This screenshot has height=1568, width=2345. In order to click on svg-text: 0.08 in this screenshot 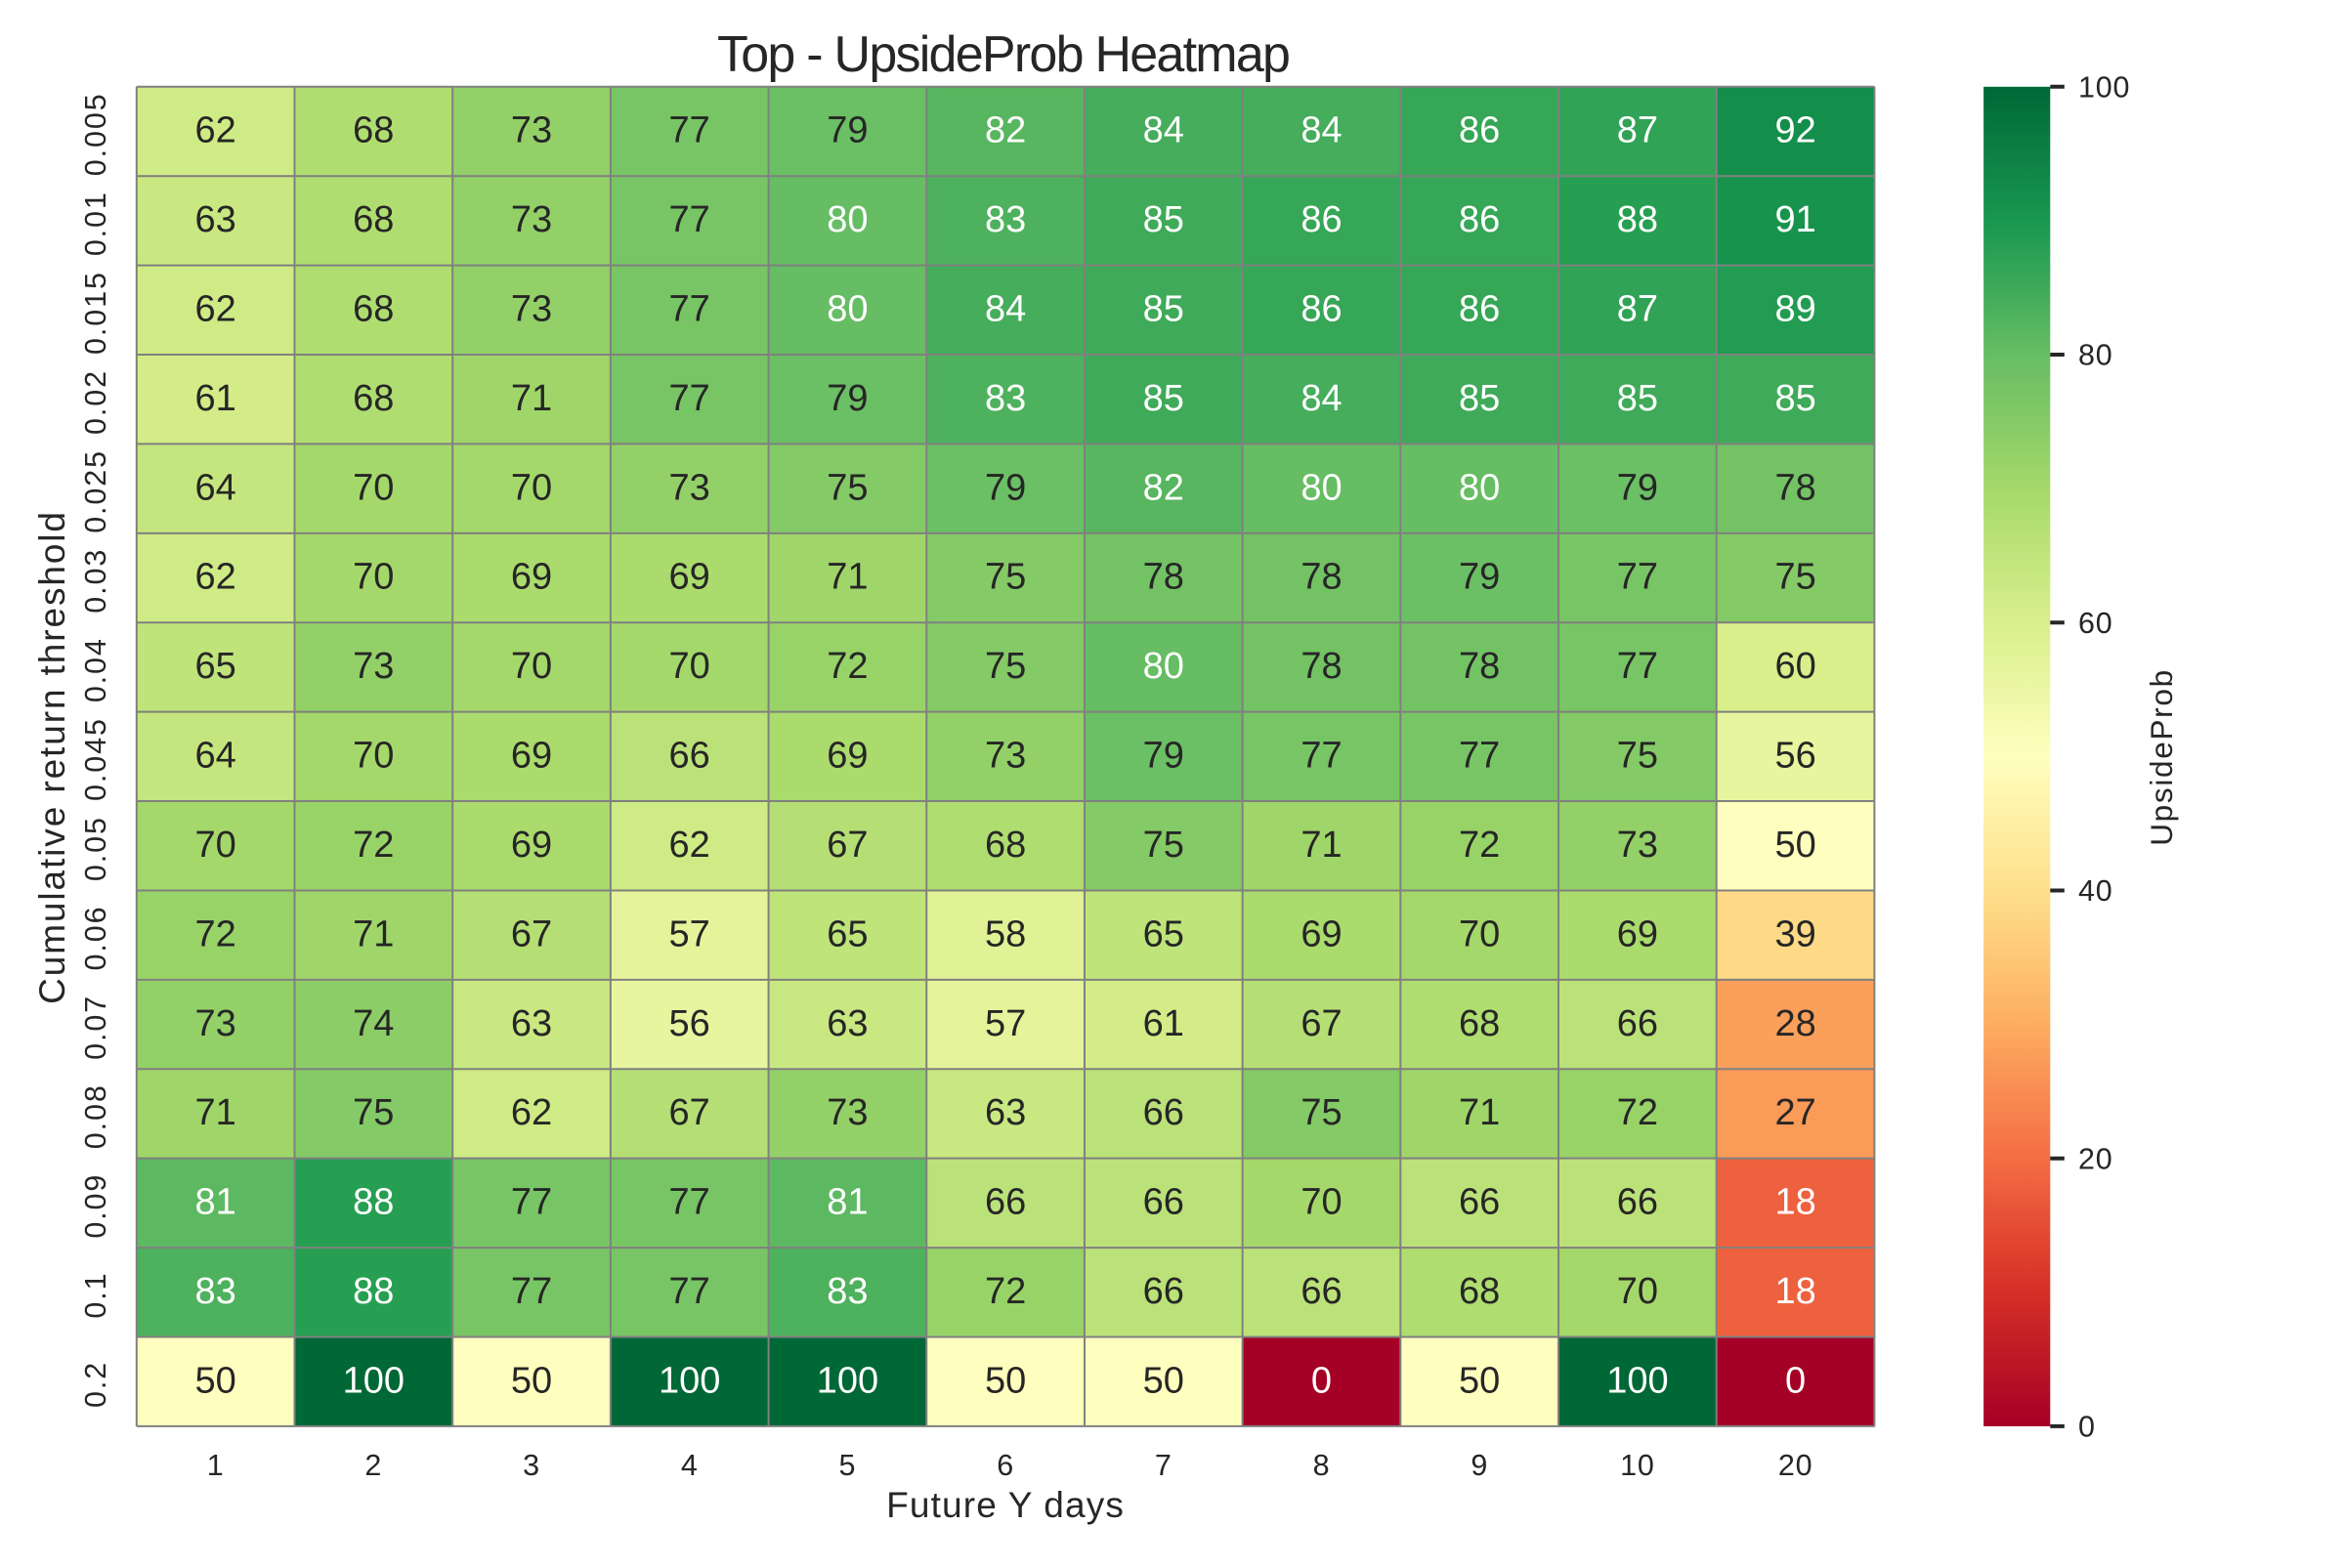, I will do `click(95, 1116)`.